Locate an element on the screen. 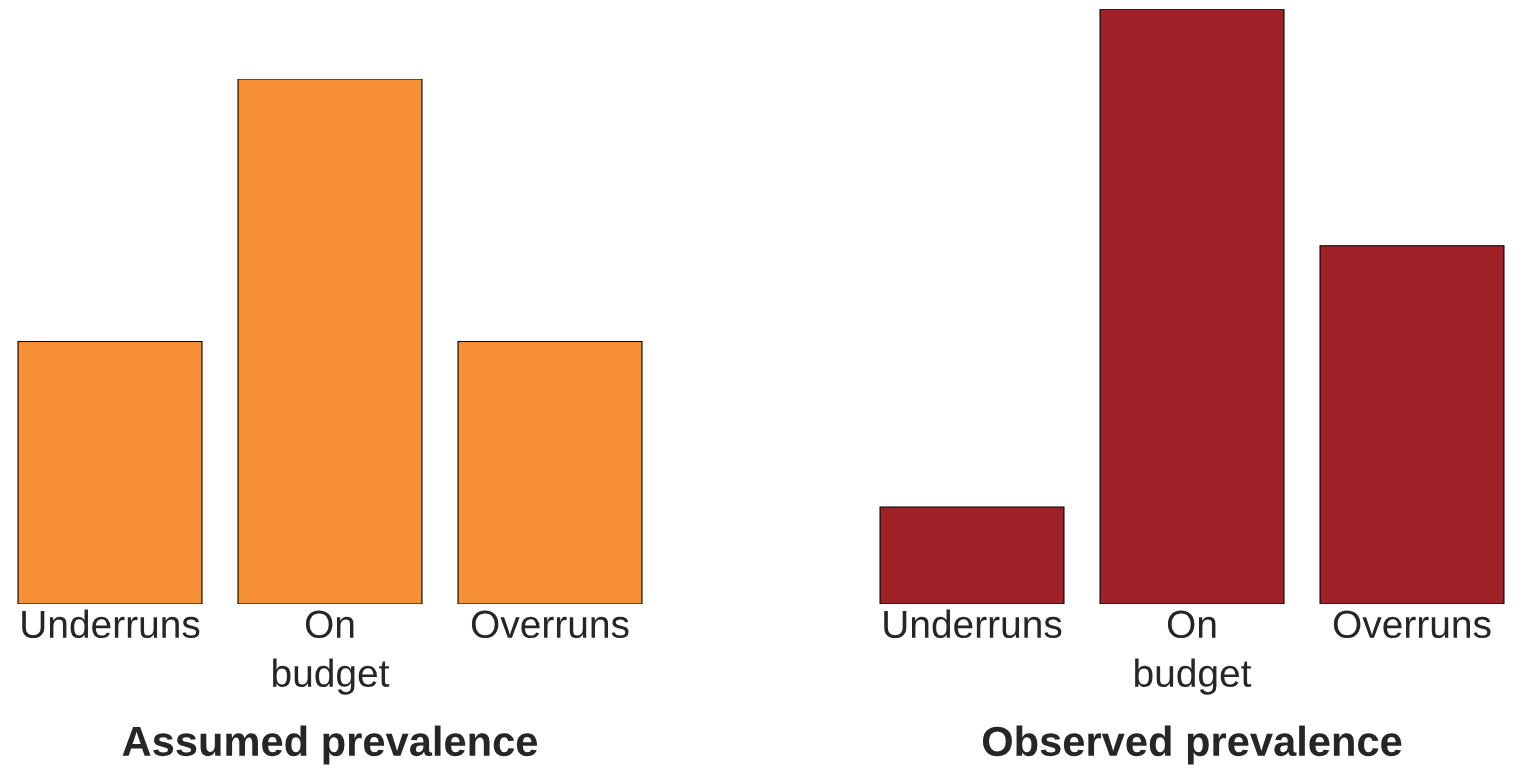  text: Assumed prevalence is located at coordinates (330, 745).